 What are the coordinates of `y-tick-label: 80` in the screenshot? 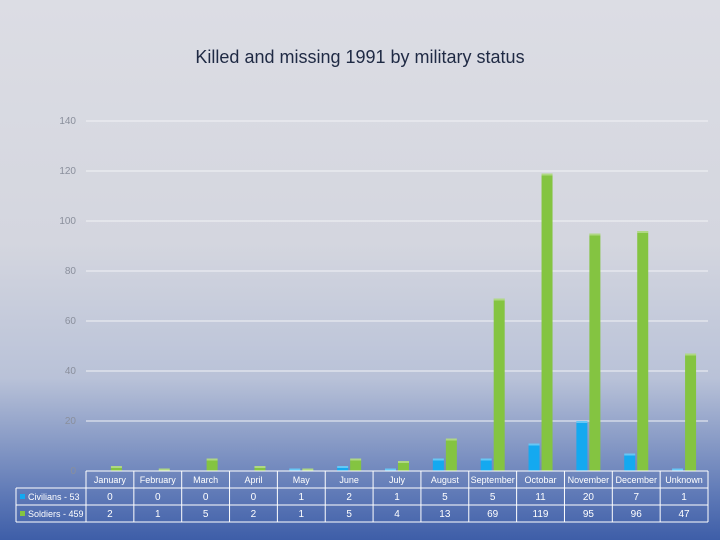 It's located at (71, 271).